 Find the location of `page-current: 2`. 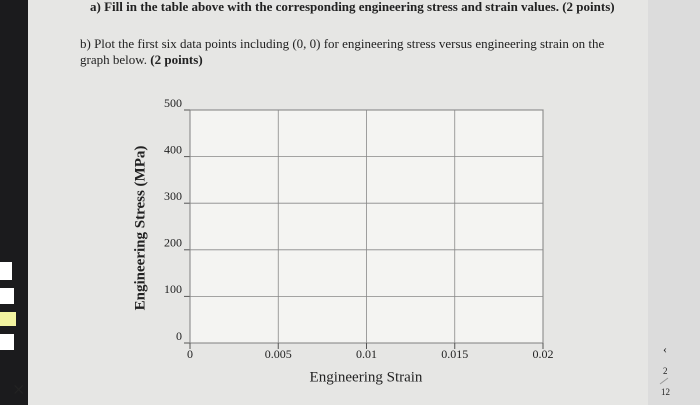

page-current: 2 is located at coordinates (665, 371).